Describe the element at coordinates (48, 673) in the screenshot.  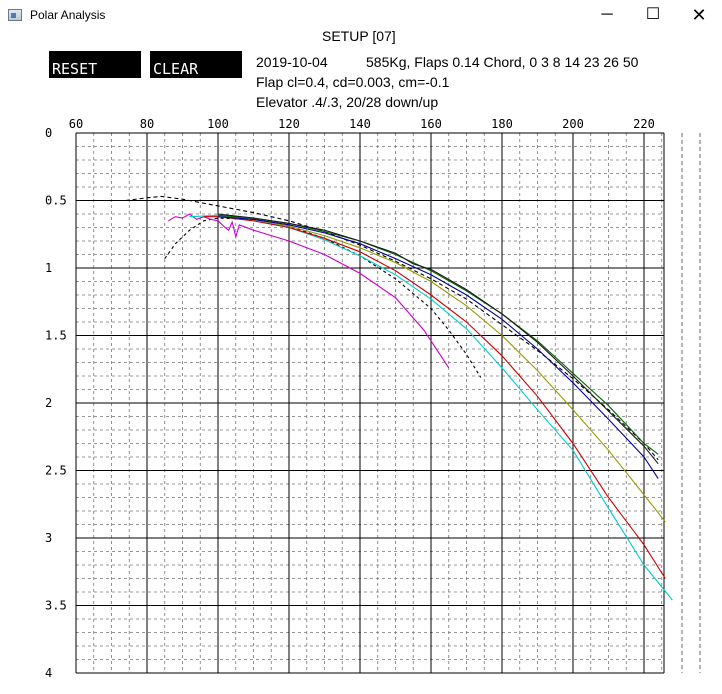
I see `y-tick-label: 4` at that location.